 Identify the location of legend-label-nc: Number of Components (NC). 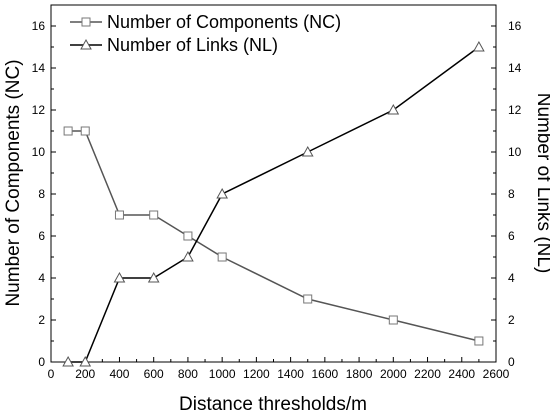
(224, 22).